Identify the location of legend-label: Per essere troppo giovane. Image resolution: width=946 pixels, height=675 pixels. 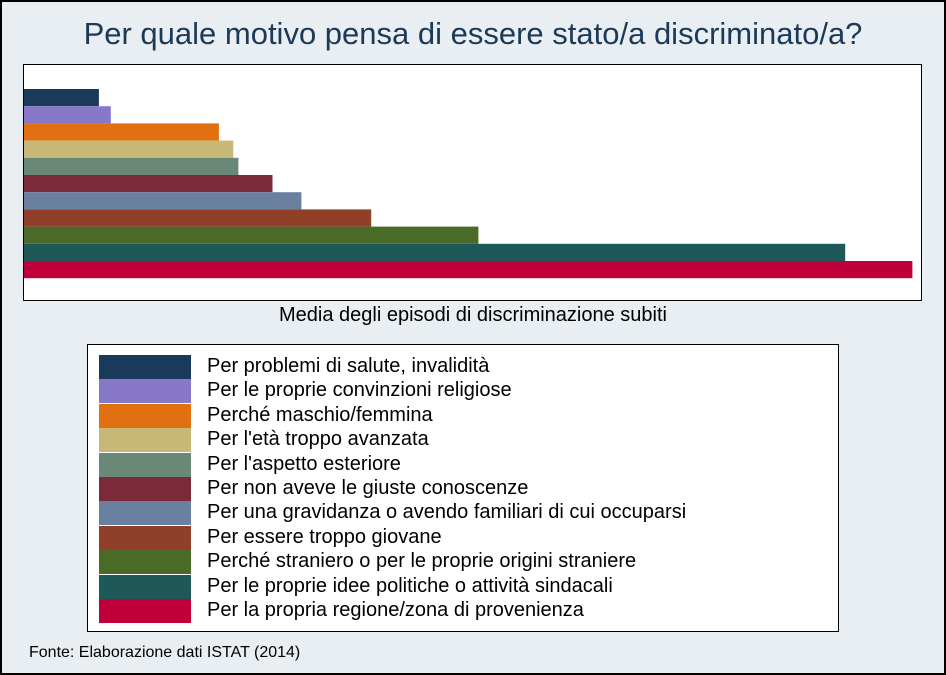
(324, 536).